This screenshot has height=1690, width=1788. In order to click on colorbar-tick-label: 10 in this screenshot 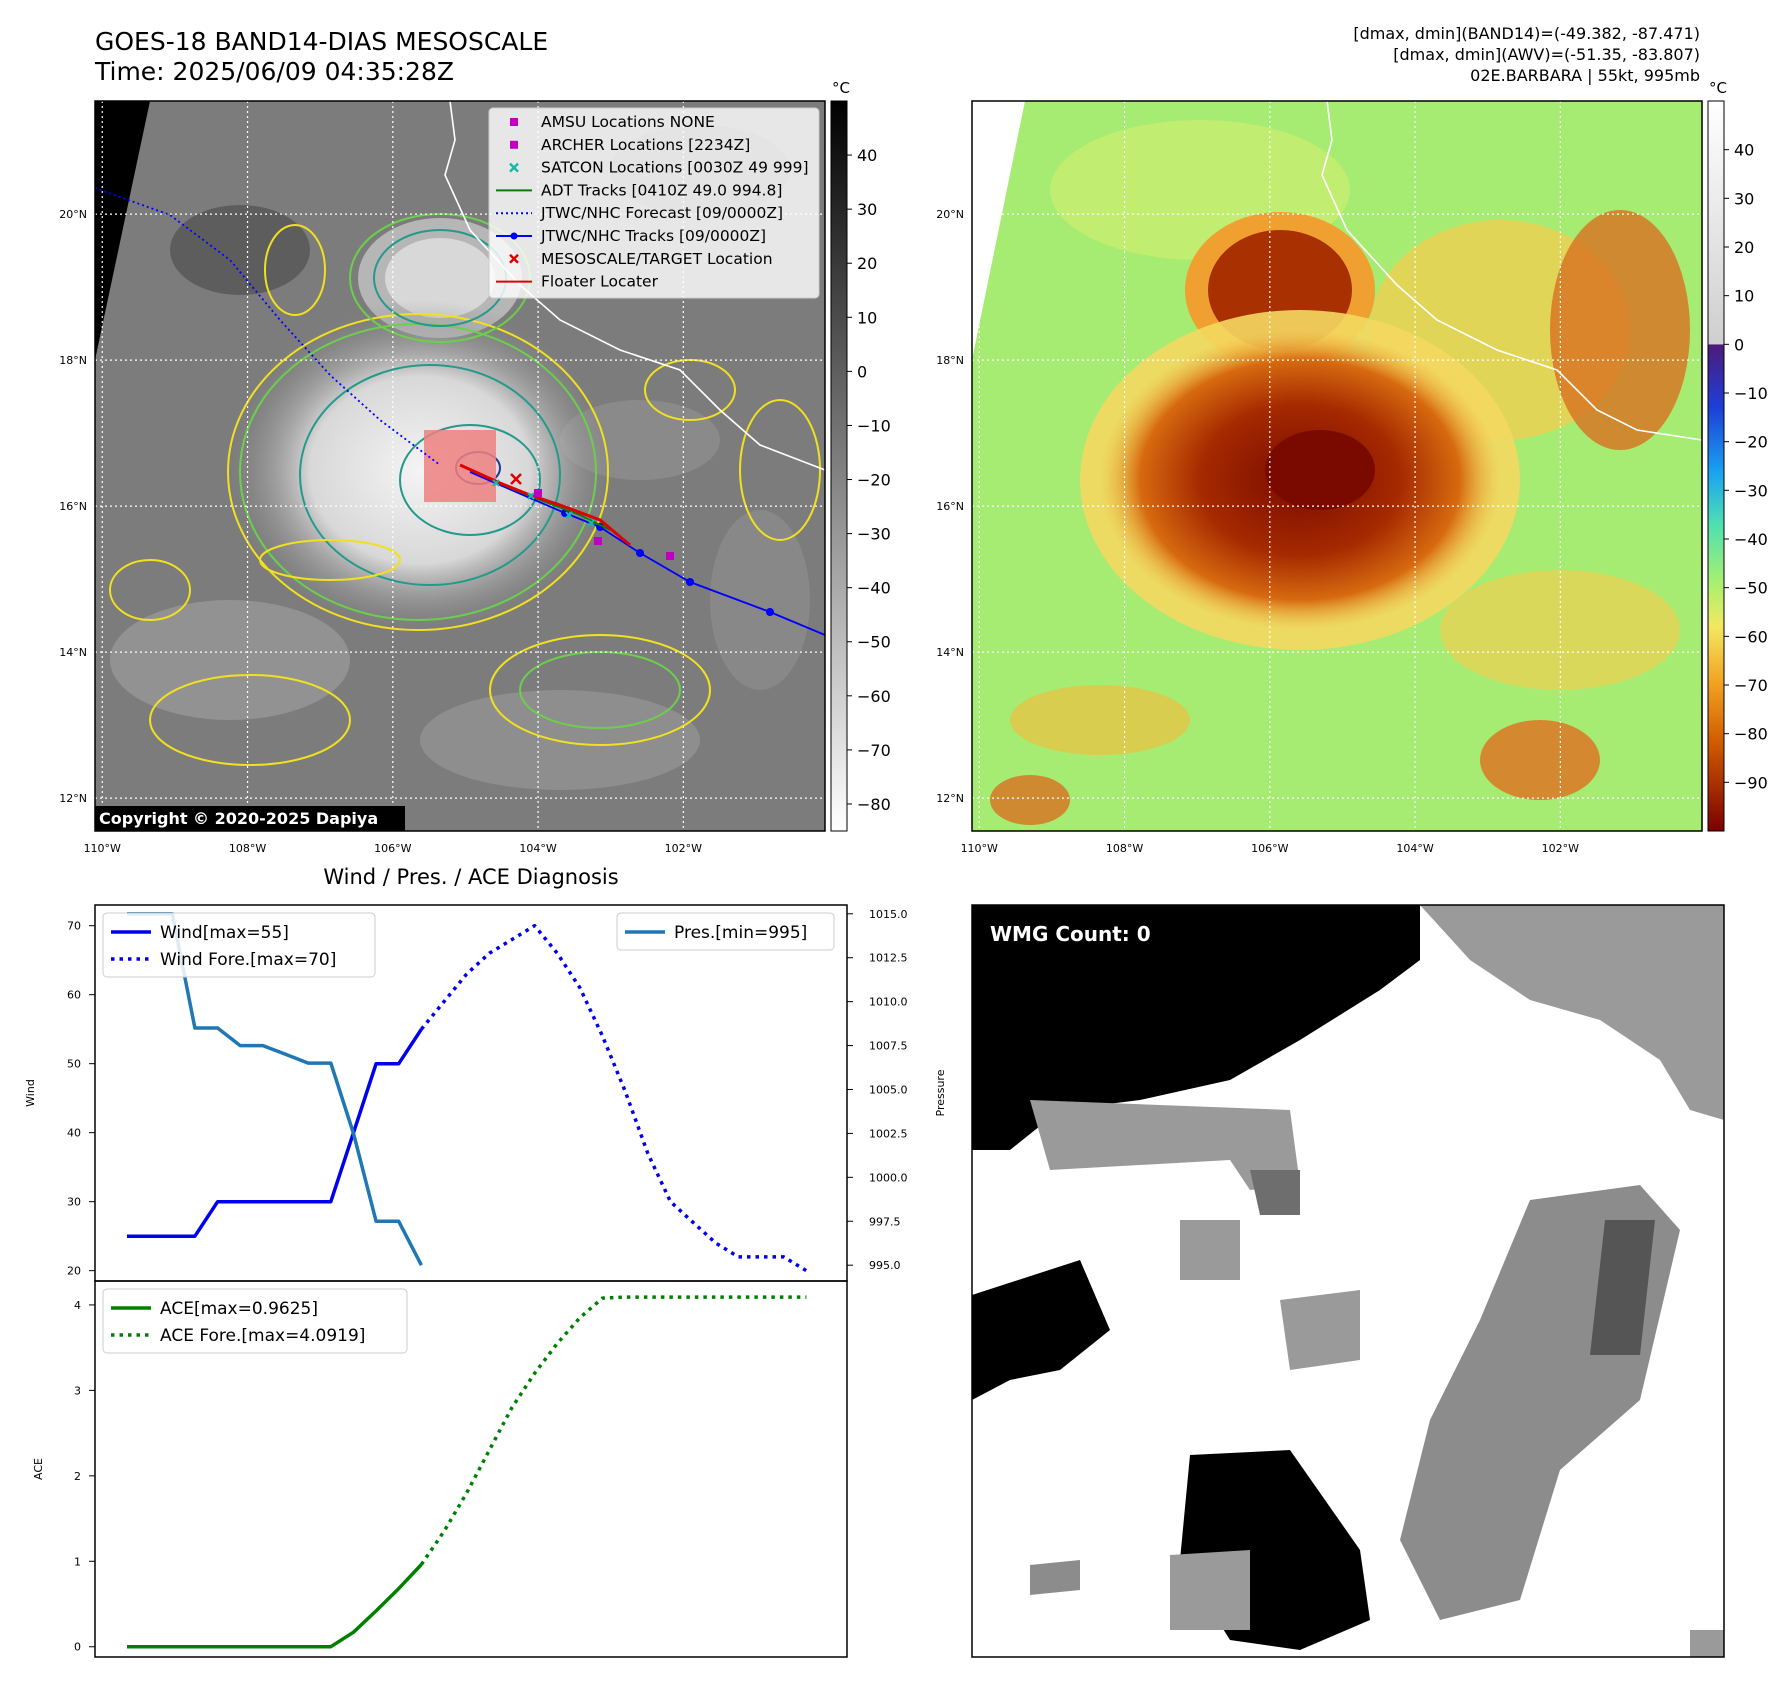, I will do `click(1744, 296)`.